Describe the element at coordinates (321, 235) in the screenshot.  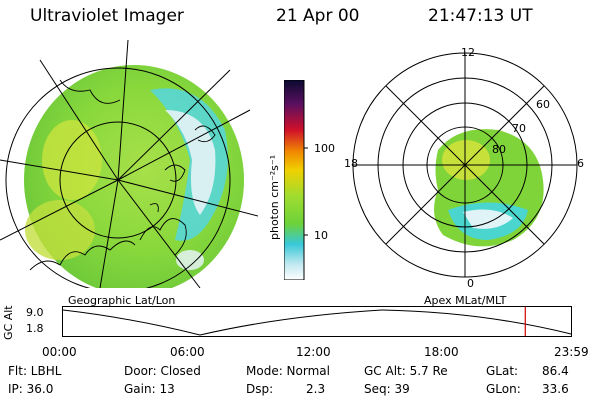
I see `colorbar-tick-10: 10` at that location.